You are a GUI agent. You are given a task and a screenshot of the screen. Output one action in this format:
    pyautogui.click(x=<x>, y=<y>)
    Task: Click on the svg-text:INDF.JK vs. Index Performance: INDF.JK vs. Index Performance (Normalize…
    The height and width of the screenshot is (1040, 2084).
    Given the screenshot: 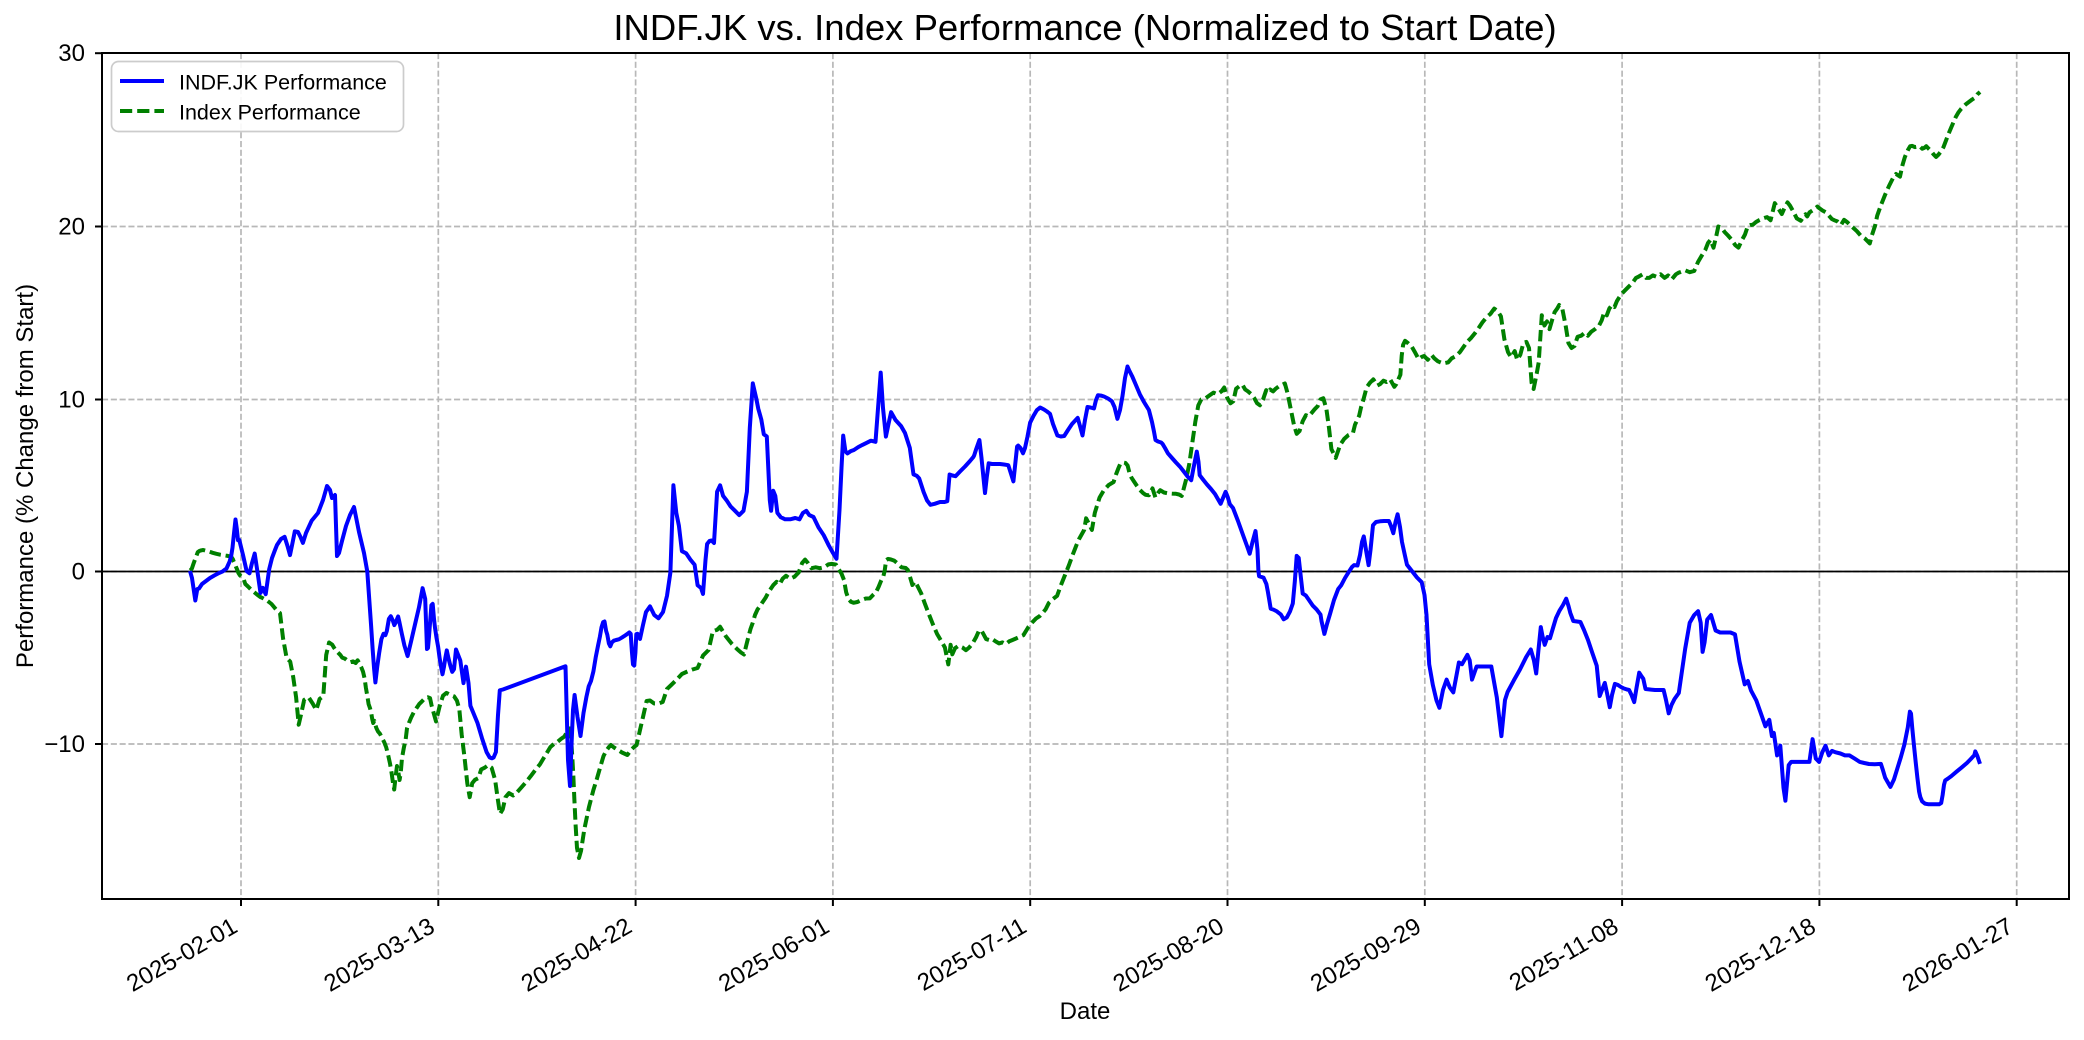 What is the action you would take?
    pyautogui.click(x=1084, y=27)
    